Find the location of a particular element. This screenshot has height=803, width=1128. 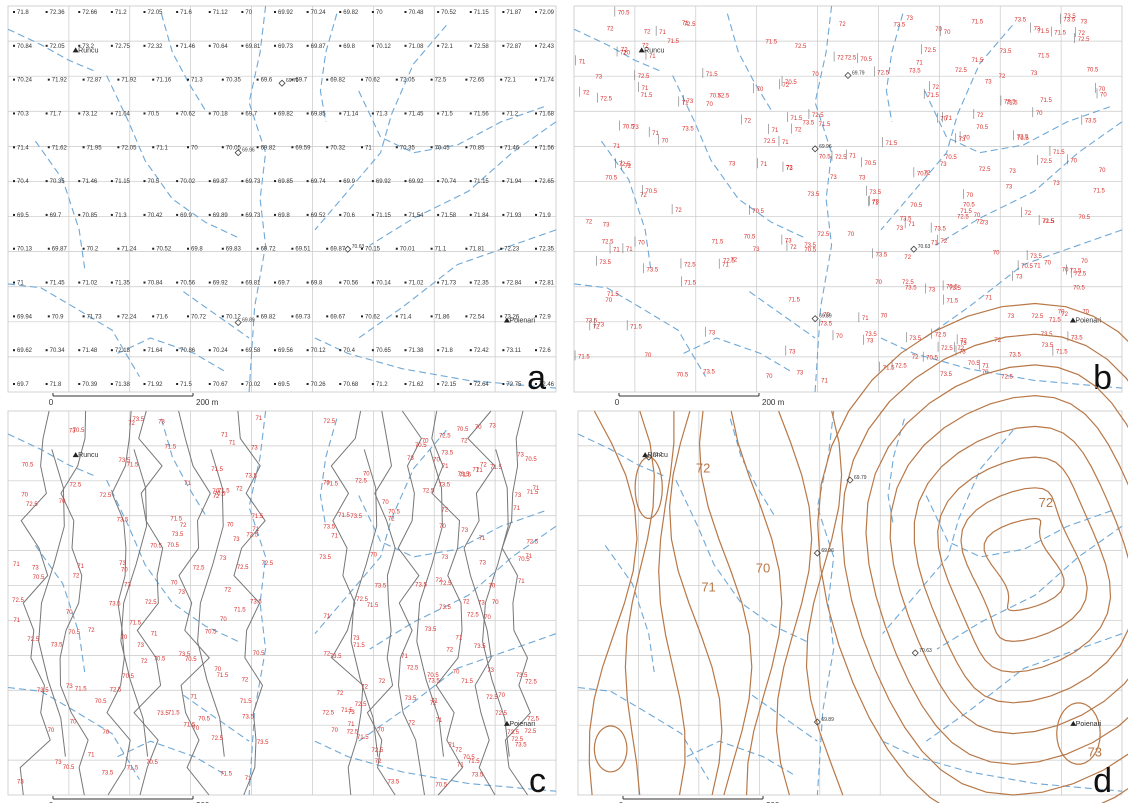

elevation-label: 71.54 is located at coordinates (417, 216).